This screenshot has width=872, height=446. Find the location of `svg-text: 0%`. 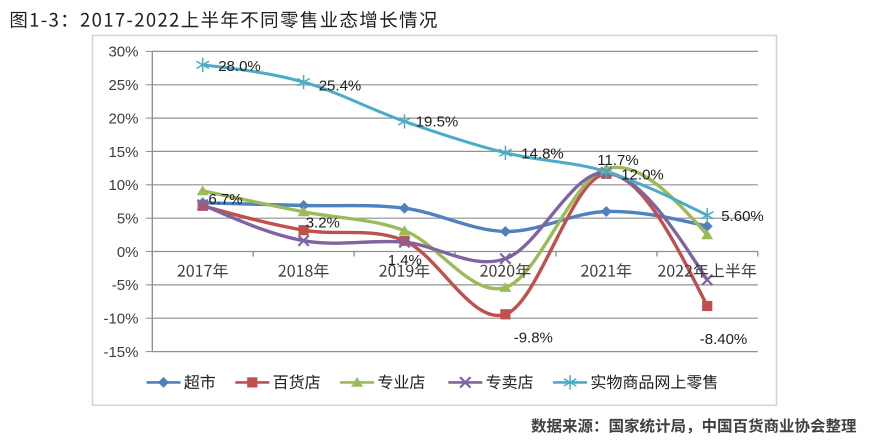

svg-text: 0% is located at coordinates (128, 252).